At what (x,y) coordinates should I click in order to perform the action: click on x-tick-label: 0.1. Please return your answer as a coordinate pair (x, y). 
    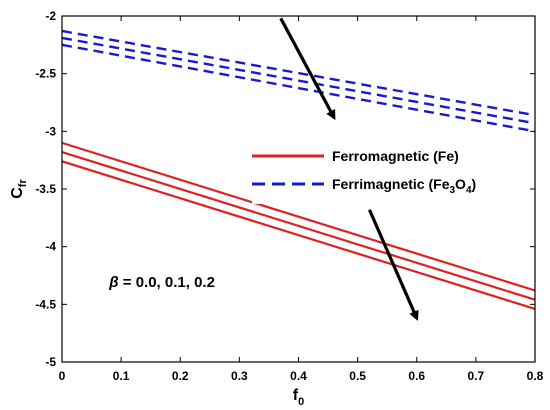
    Looking at the image, I should click on (121, 376).